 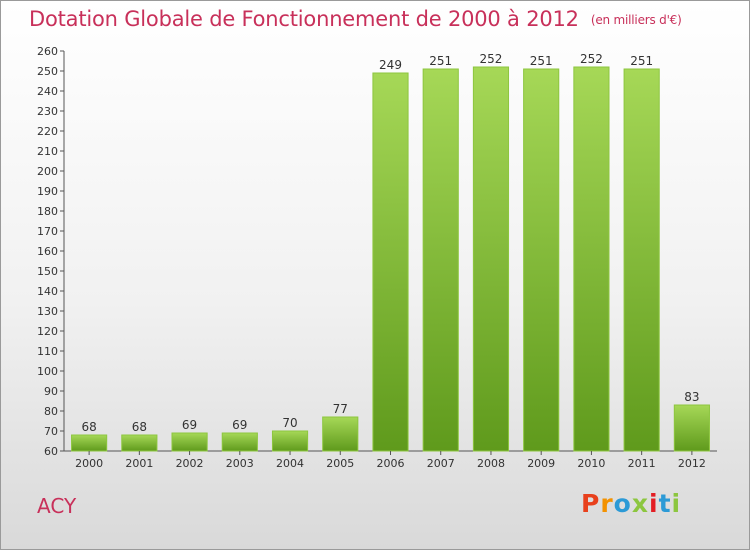 I want to click on y-tick-label: 200, so click(x=47, y=171).